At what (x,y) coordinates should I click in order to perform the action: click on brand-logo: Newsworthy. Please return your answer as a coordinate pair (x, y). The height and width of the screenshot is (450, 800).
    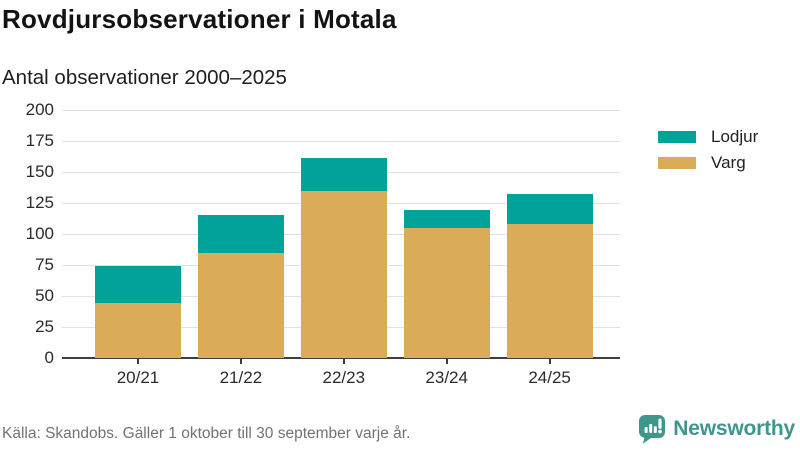
    Looking at the image, I should click on (716, 429).